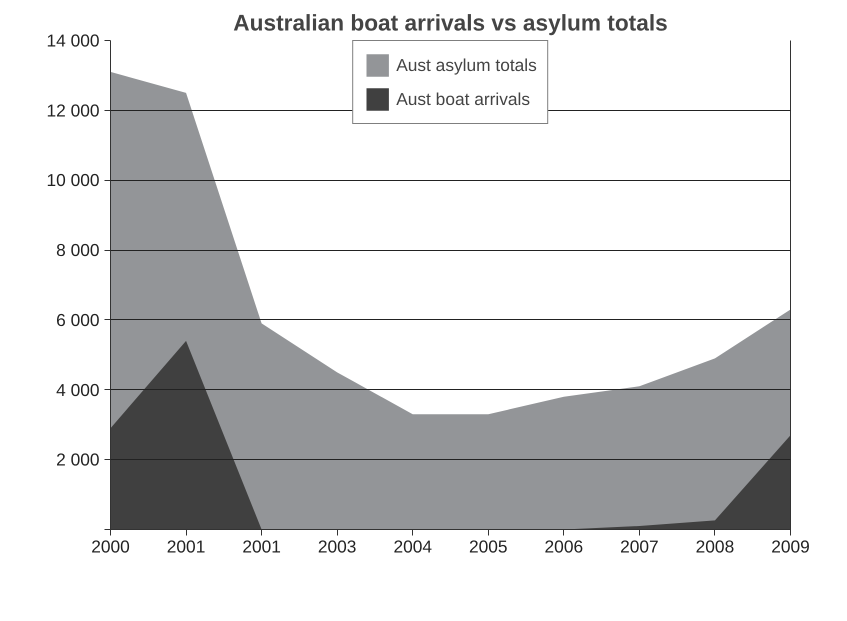 This screenshot has width=847, height=621. Describe the element at coordinates (790, 546) in the screenshot. I see `x-tick-label: 2009` at that location.